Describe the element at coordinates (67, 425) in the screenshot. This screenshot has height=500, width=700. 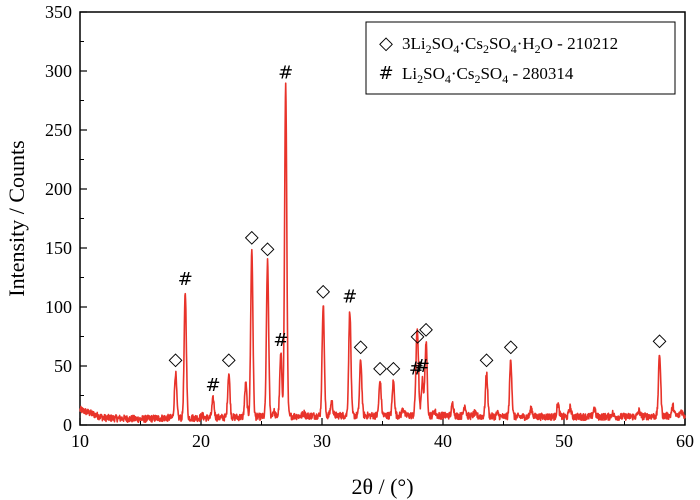
I see `y-tick-label: 0` at that location.